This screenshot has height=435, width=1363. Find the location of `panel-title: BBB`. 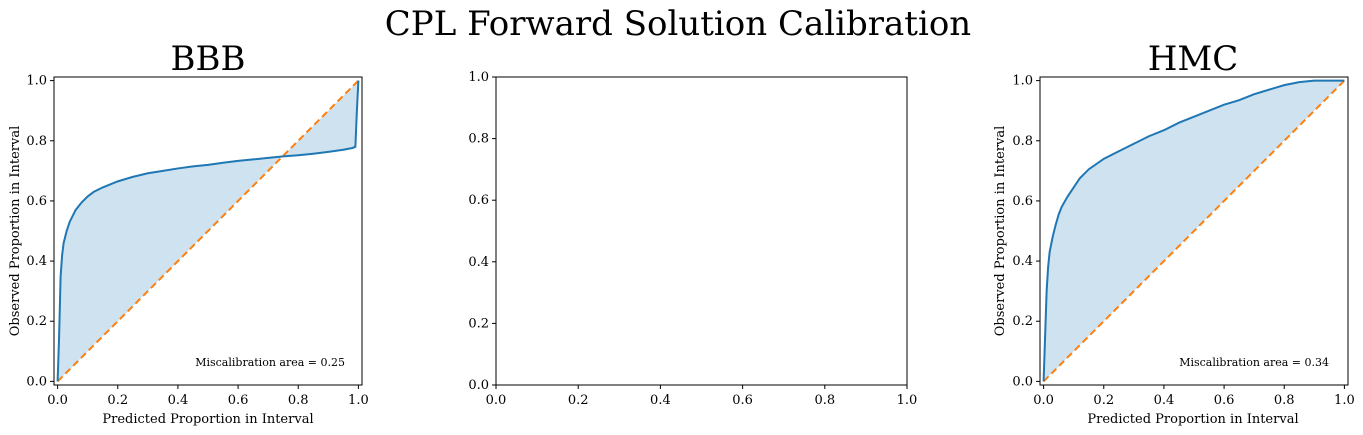

panel-title: BBB is located at coordinates (208, 59).